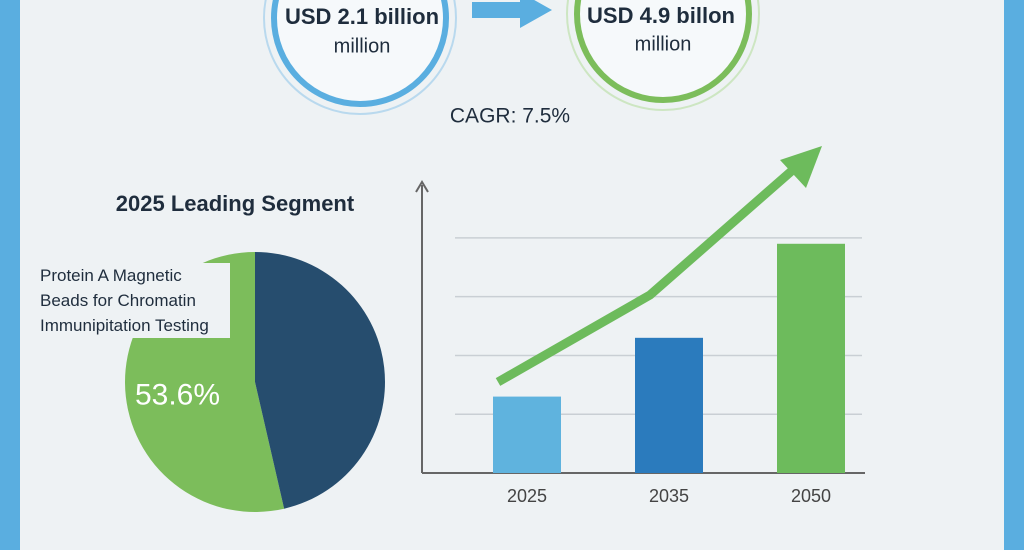 The image size is (1024, 550). Describe the element at coordinates (1014, 275) in the screenshot. I see `right-border` at that location.